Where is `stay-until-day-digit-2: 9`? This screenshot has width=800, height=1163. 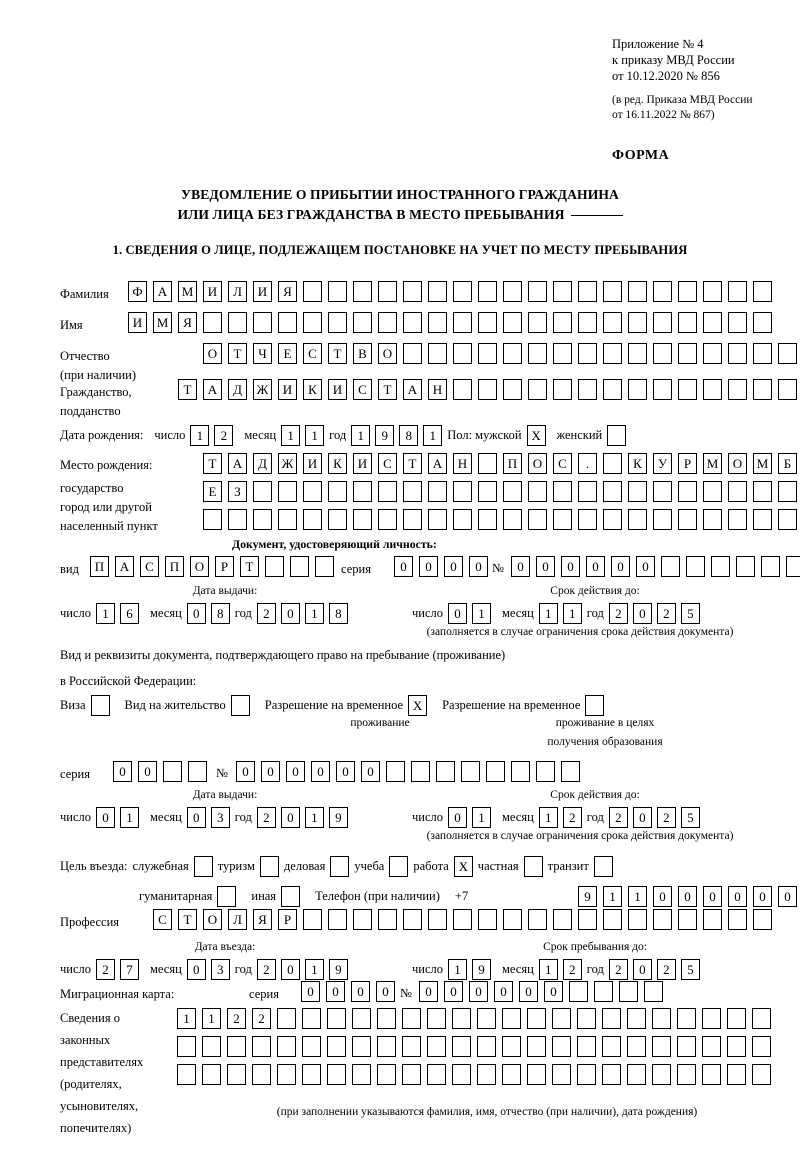
stay-until-day-digit-2: 9 is located at coordinates (482, 969).